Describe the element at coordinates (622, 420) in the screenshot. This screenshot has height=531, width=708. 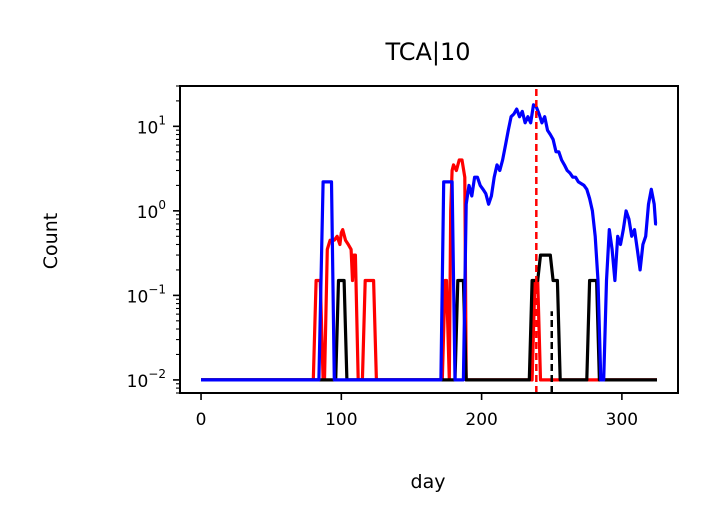
I see `x-tick-label: 300` at that location.